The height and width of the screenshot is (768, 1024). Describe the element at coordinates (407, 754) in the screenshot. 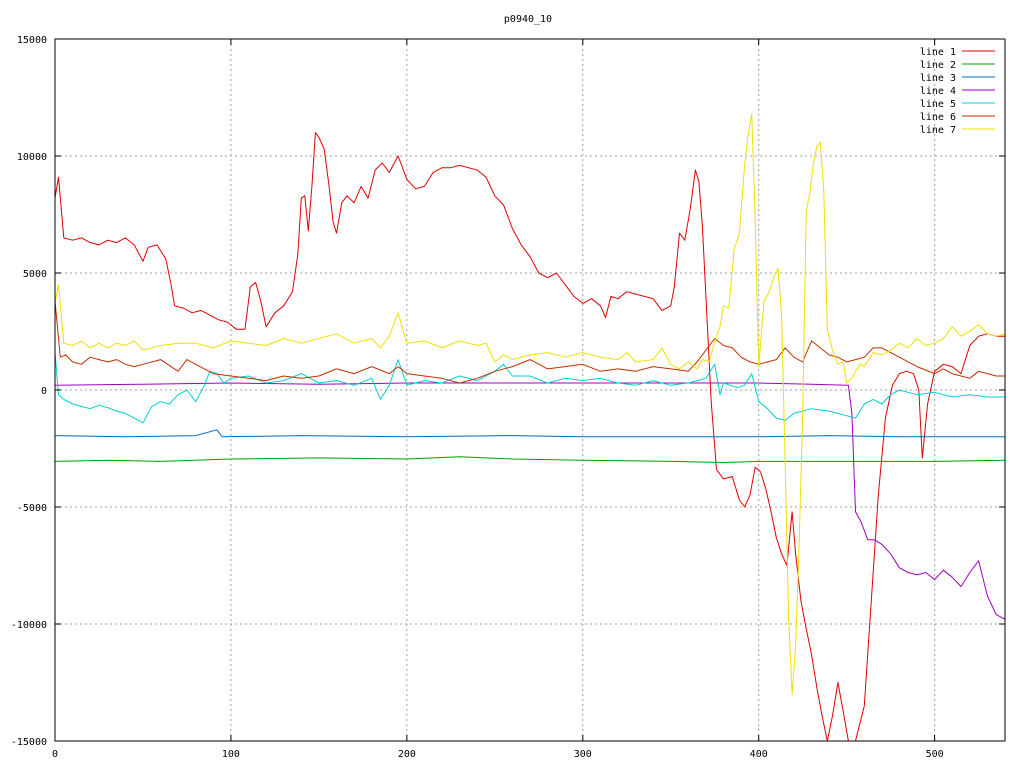

I see `x-tick-label: 200` at that location.